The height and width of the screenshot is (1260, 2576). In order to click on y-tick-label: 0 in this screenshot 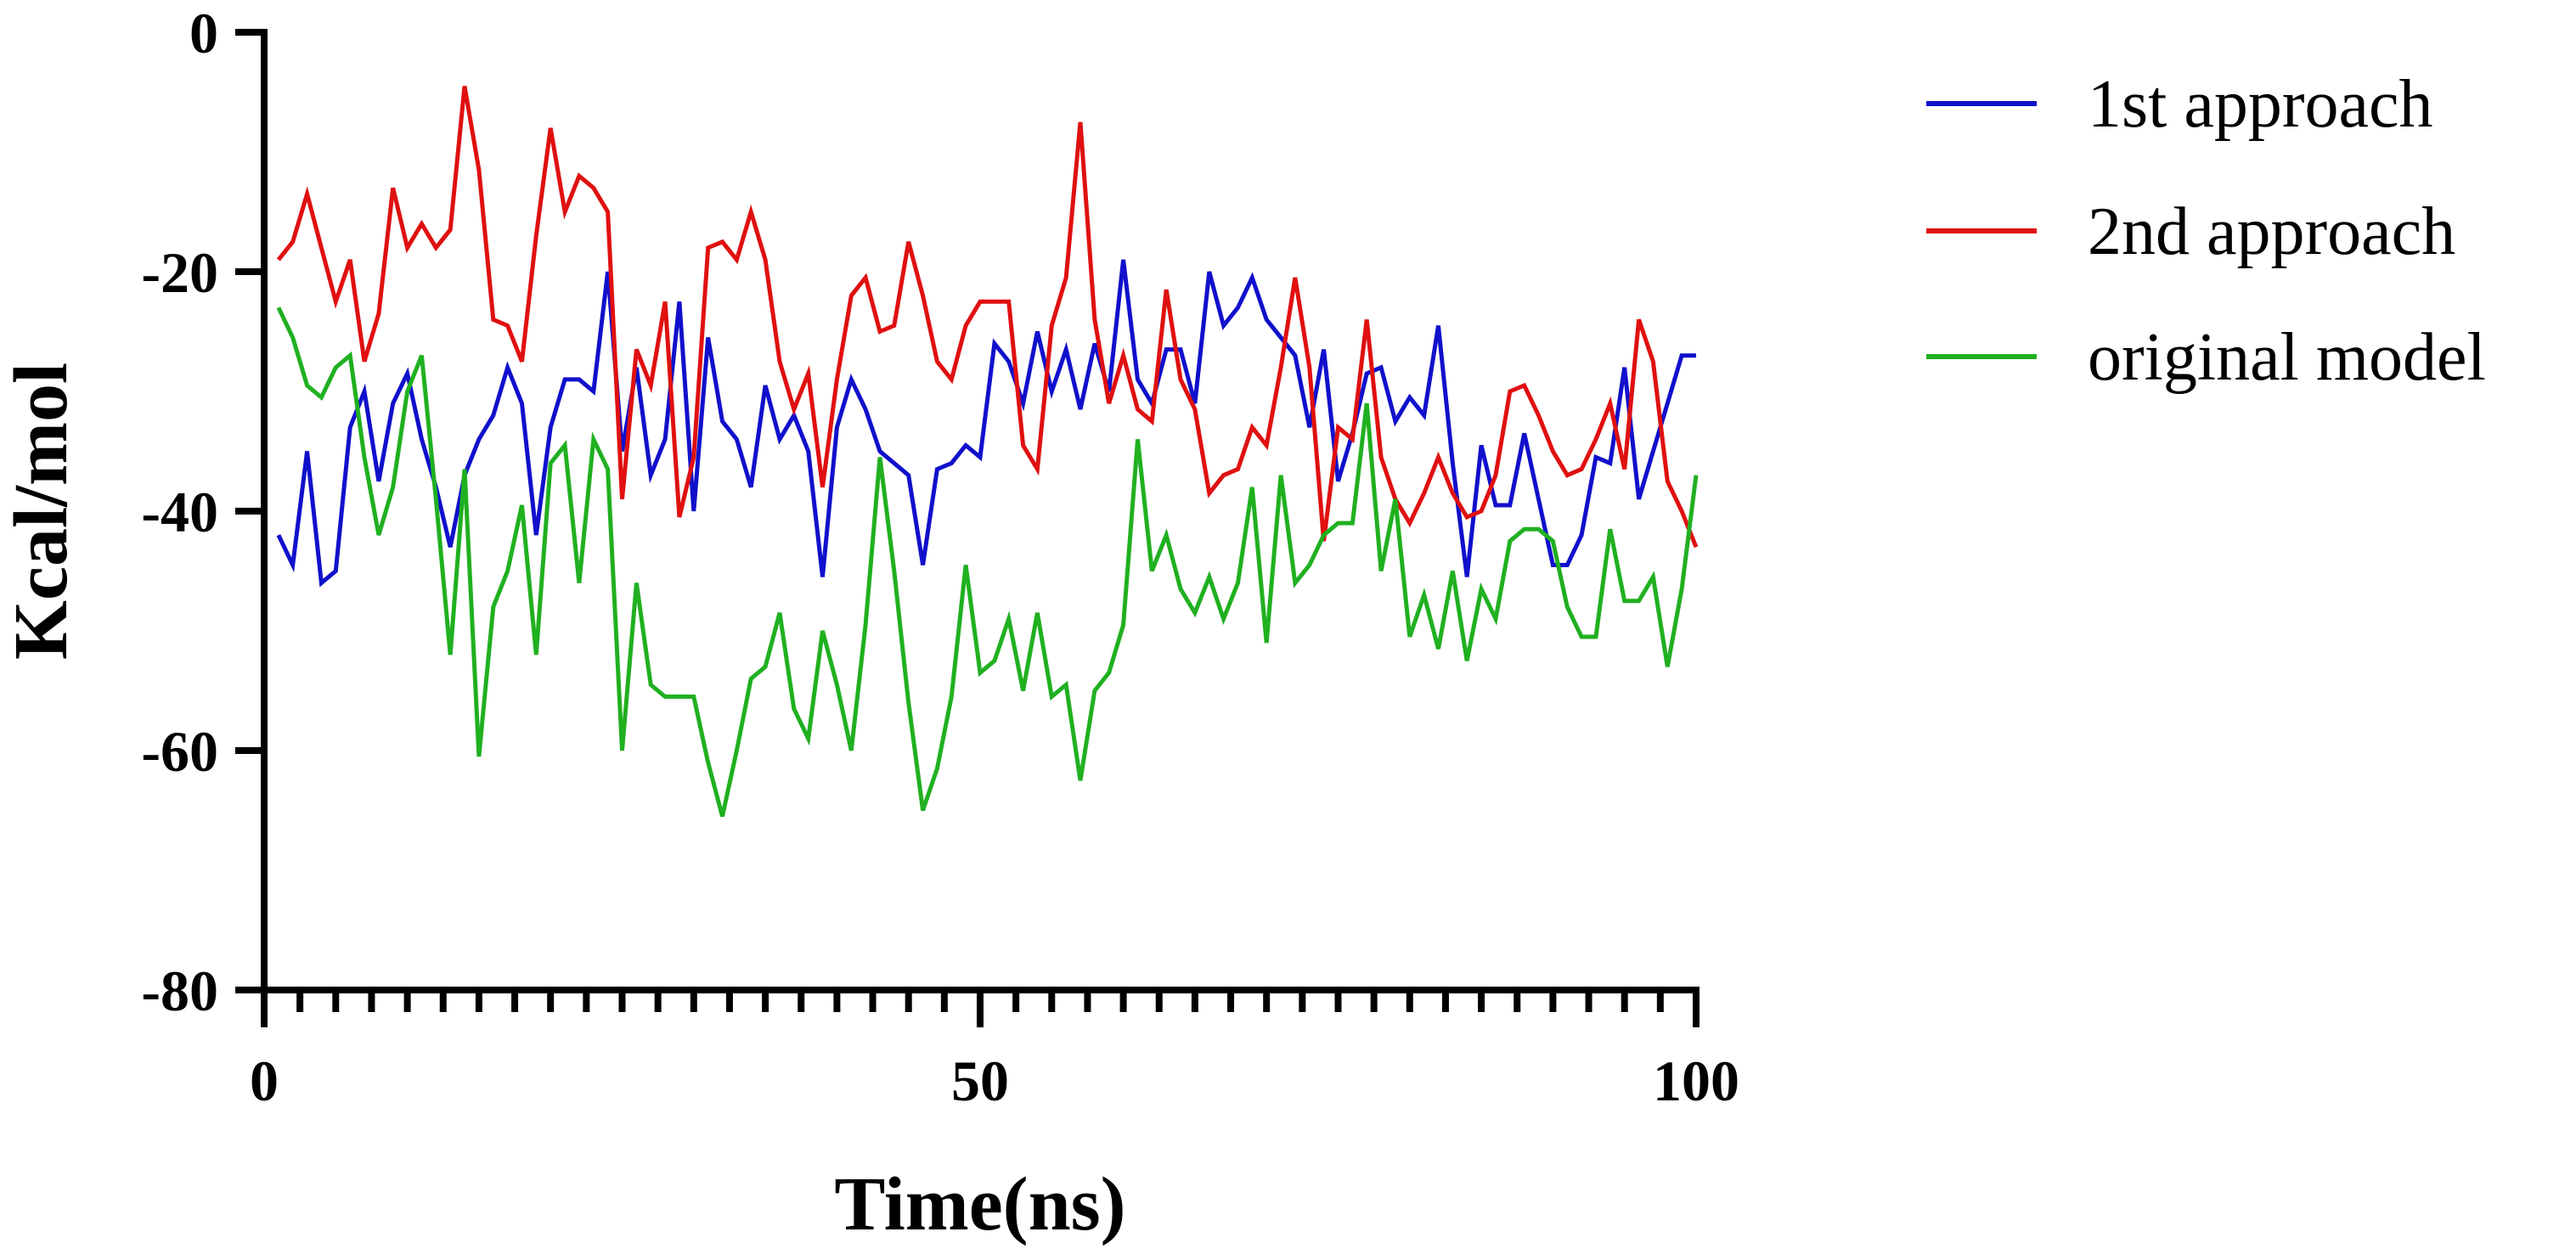, I will do `click(203, 33)`.